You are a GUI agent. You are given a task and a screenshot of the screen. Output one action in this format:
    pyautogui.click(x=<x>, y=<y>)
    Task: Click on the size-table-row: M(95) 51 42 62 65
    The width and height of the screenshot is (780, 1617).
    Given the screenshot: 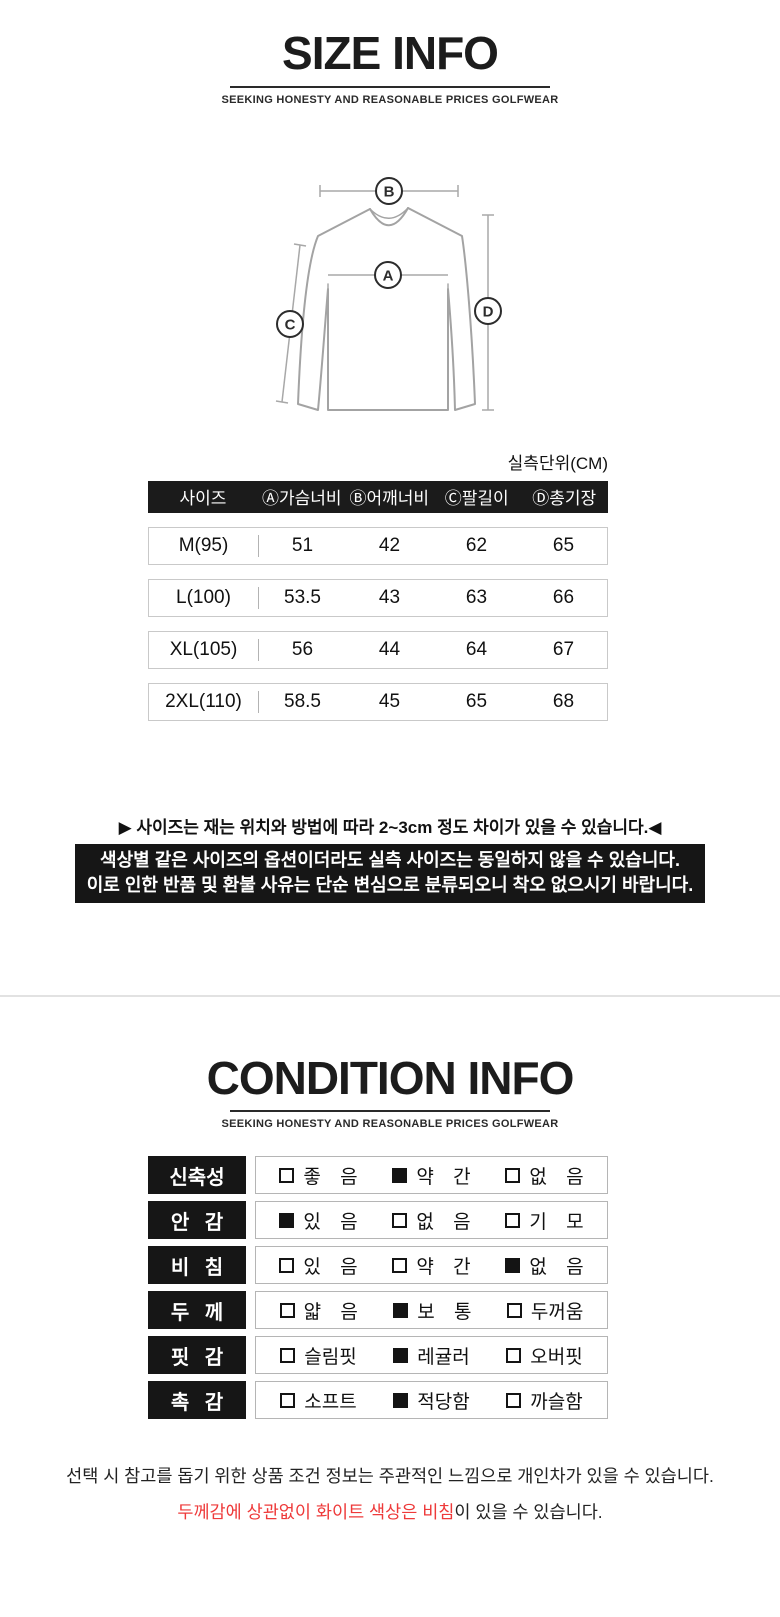 What is the action you would take?
    pyautogui.click(x=378, y=545)
    